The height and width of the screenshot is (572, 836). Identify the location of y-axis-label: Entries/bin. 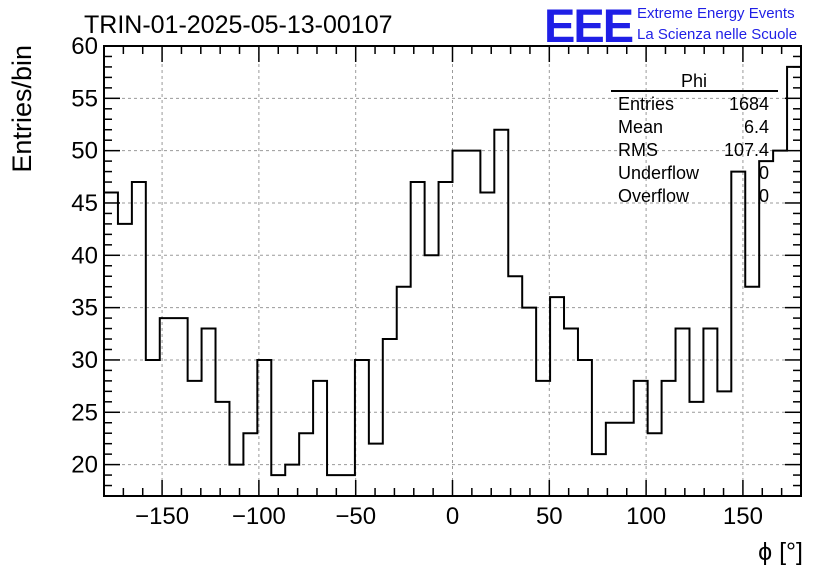
(22, 109).